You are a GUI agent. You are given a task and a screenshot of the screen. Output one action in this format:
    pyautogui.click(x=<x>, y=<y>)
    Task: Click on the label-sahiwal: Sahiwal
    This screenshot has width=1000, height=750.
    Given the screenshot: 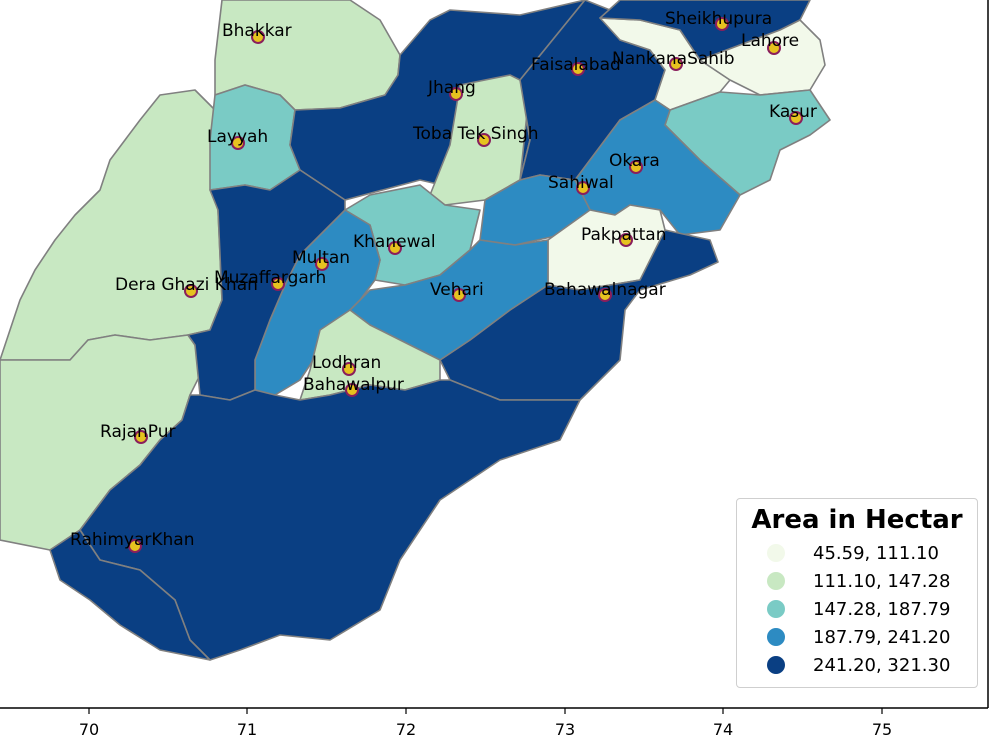 What is the action you would take?
    pyautogui.click(x=581, y=183)
    